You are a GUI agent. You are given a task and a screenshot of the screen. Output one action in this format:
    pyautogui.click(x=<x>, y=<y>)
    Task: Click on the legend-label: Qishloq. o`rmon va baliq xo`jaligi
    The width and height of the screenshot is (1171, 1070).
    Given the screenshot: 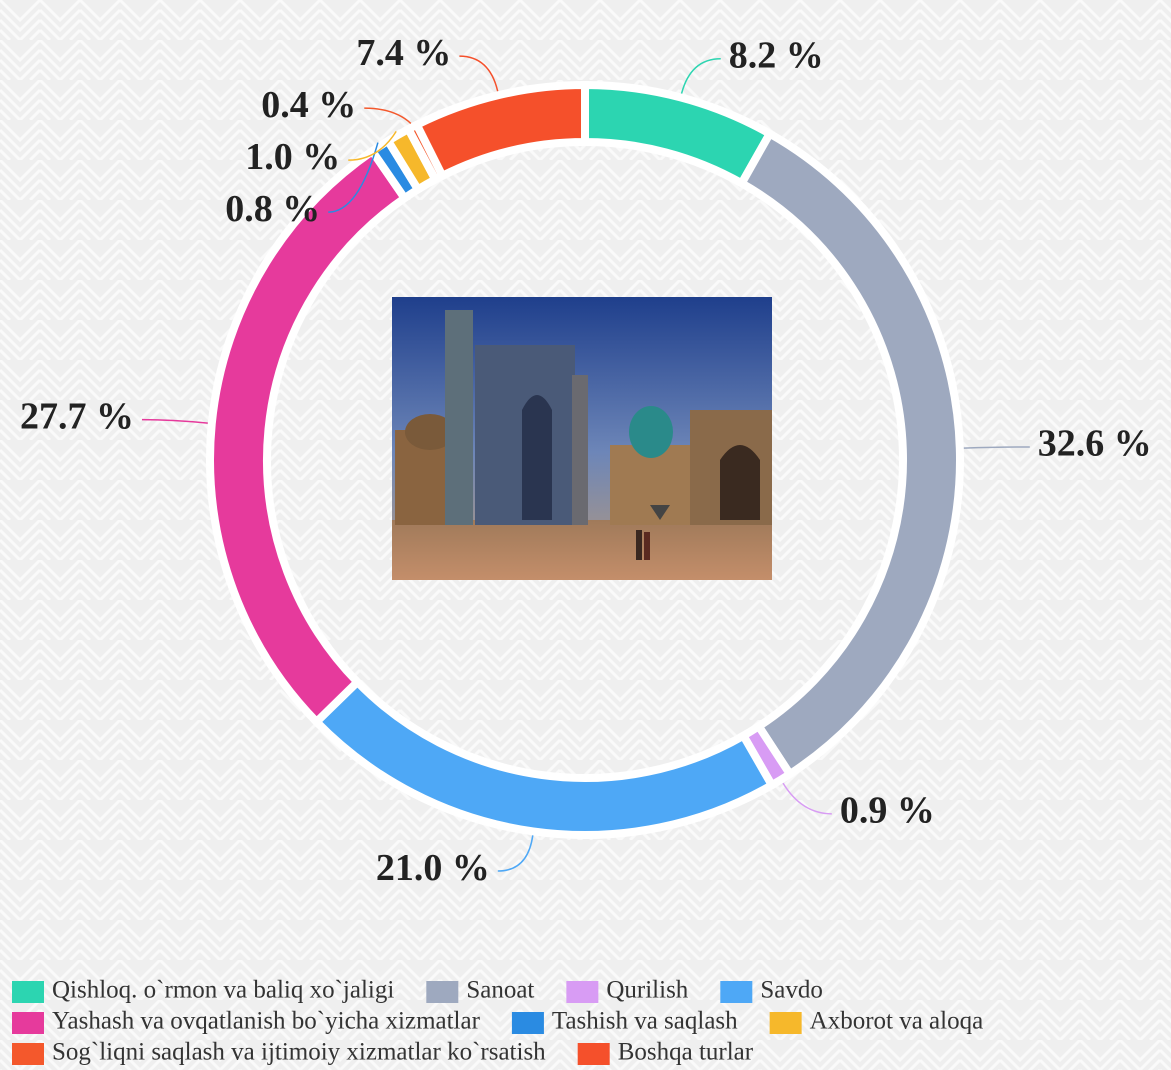 What is the action you would take?
    pyautogui.click(x=223, y=990)
    